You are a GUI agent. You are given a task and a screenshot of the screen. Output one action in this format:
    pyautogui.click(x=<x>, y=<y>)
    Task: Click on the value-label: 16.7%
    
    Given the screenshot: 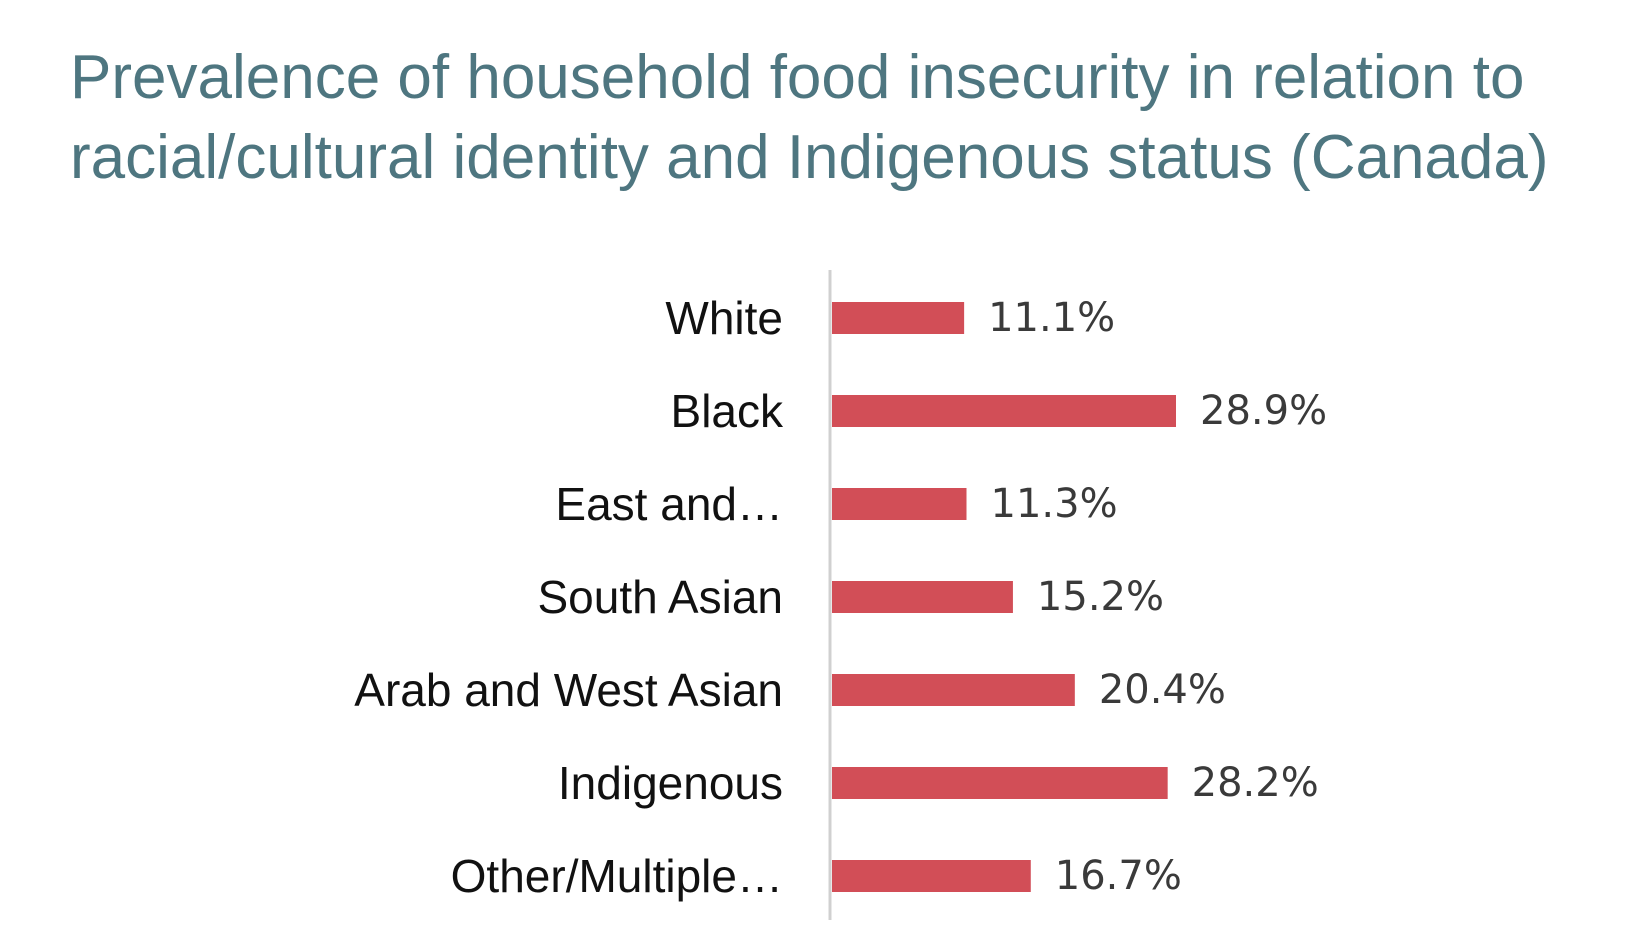 What is the action you would take?
    pyautogui.click(x=1118, y=876)
    